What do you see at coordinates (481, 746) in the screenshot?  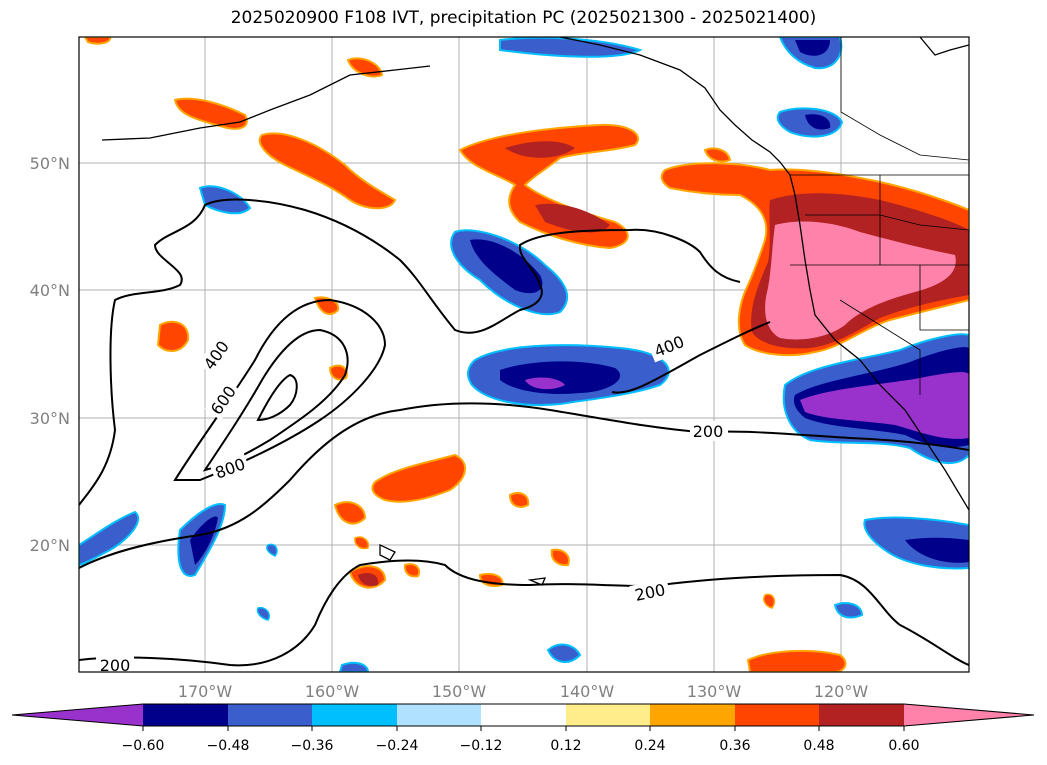 I see `colorbar-tick-label: −0.12` at bounding box center [481, 746].